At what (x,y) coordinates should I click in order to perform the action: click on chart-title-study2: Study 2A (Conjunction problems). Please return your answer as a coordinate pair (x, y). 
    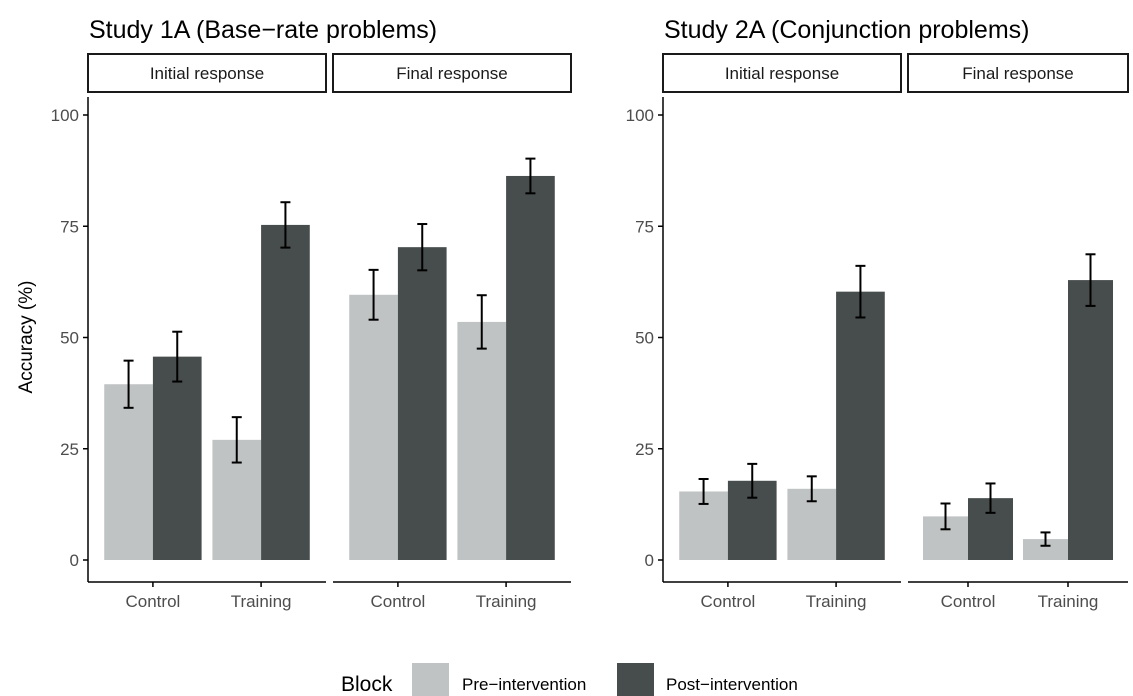
    Looking at the image, I should click on (846, 30).